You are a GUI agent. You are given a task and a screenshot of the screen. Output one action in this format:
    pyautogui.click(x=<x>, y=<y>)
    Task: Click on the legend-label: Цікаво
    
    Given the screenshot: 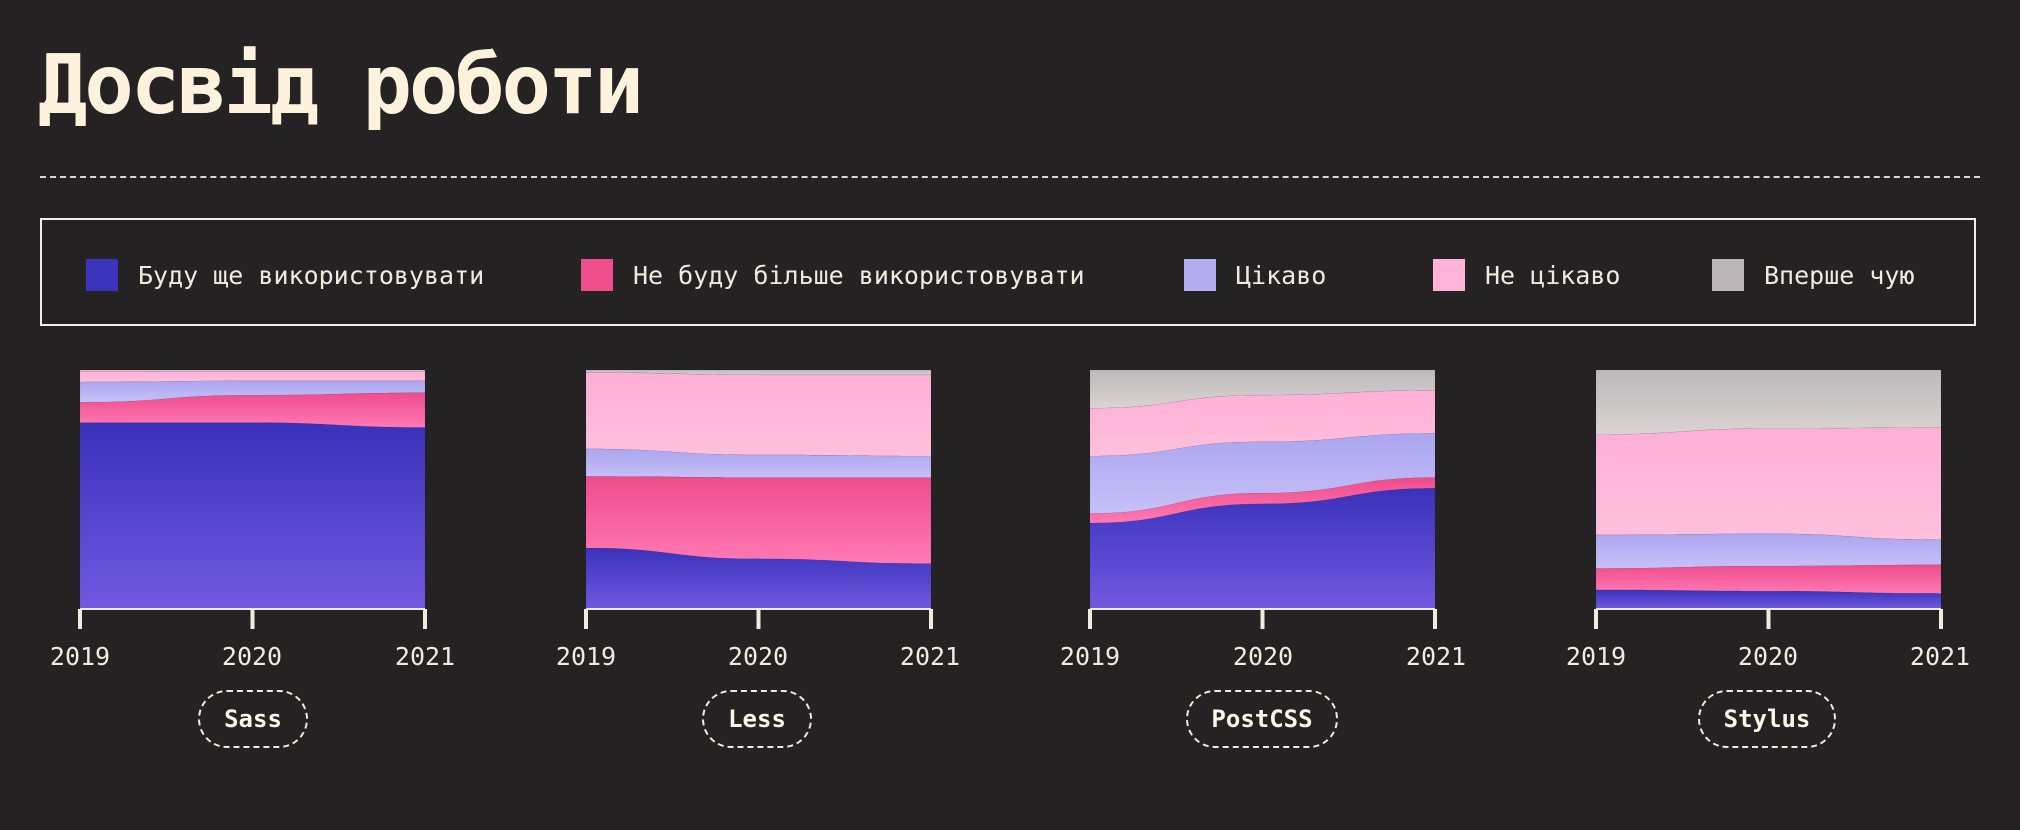 What is the action you would take?
    pyautogui.click(x=1281, y=275)
    